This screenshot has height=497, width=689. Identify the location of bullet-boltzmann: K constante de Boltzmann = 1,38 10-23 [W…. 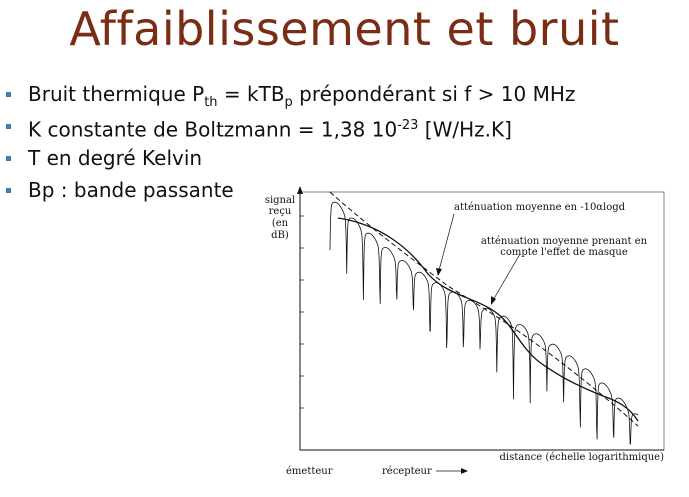
(290, 128).